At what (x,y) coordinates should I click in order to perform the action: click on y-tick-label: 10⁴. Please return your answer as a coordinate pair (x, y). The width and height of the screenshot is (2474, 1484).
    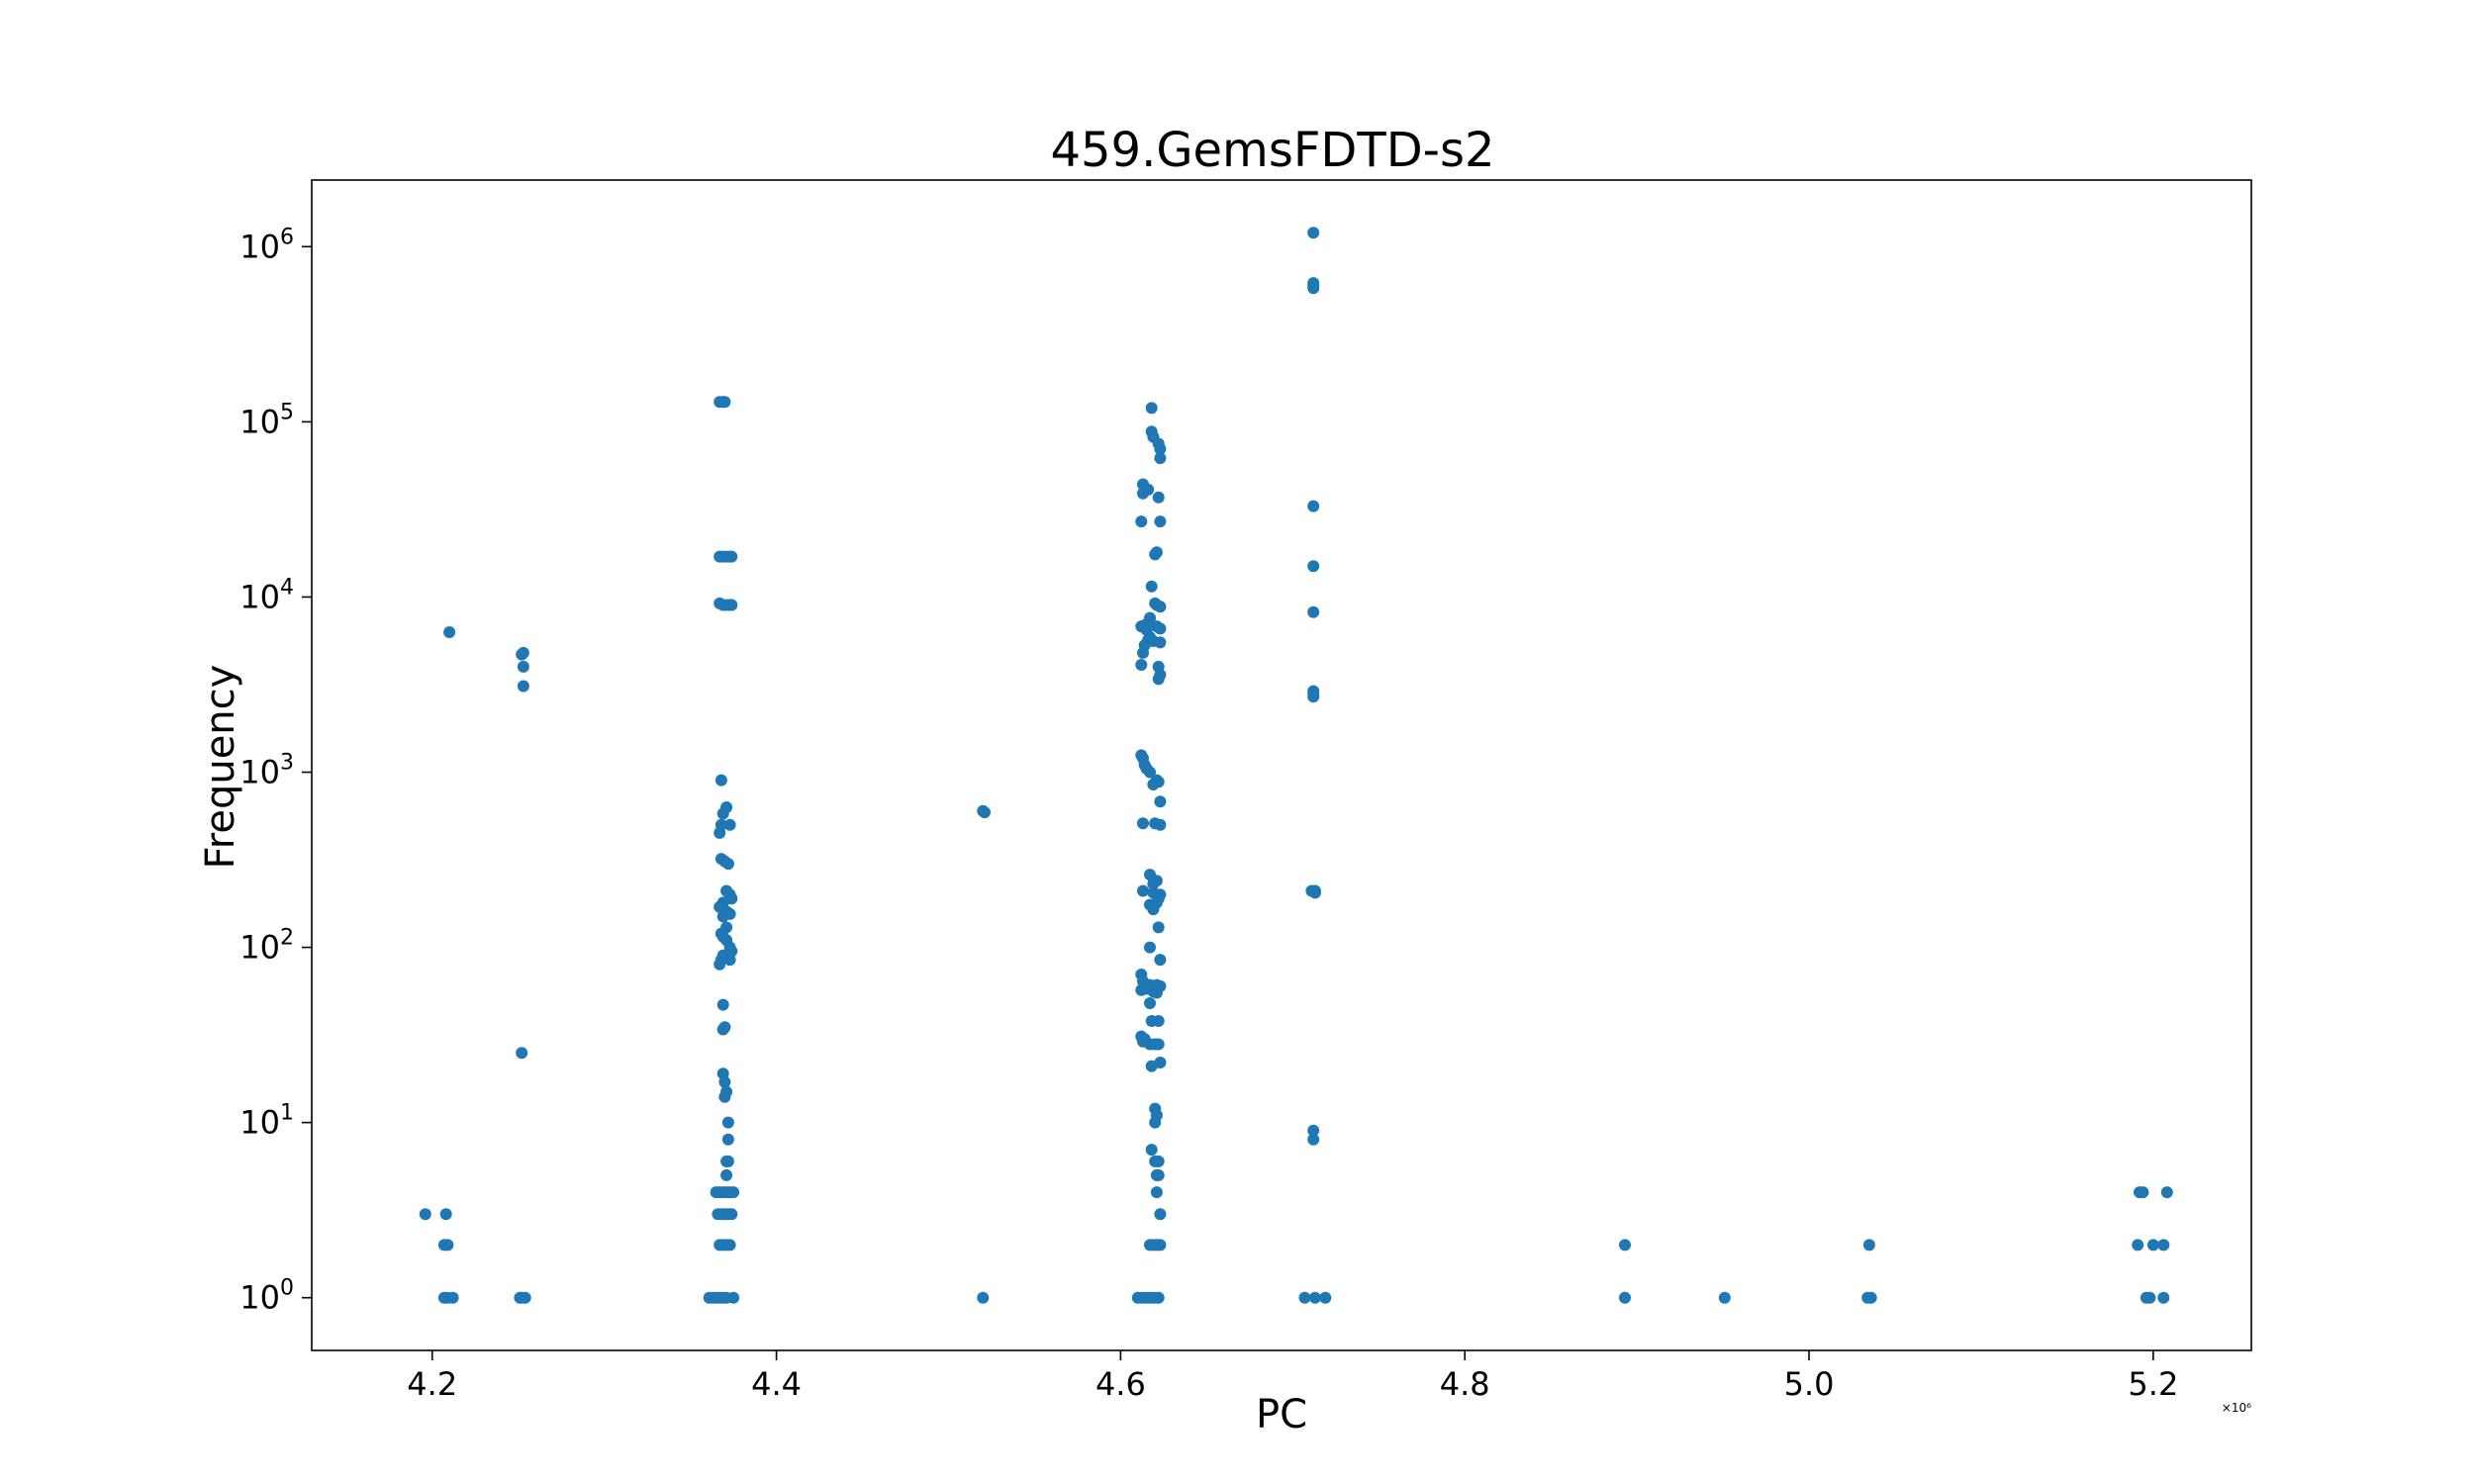
    Looking at the image, I should click on (267, 595).